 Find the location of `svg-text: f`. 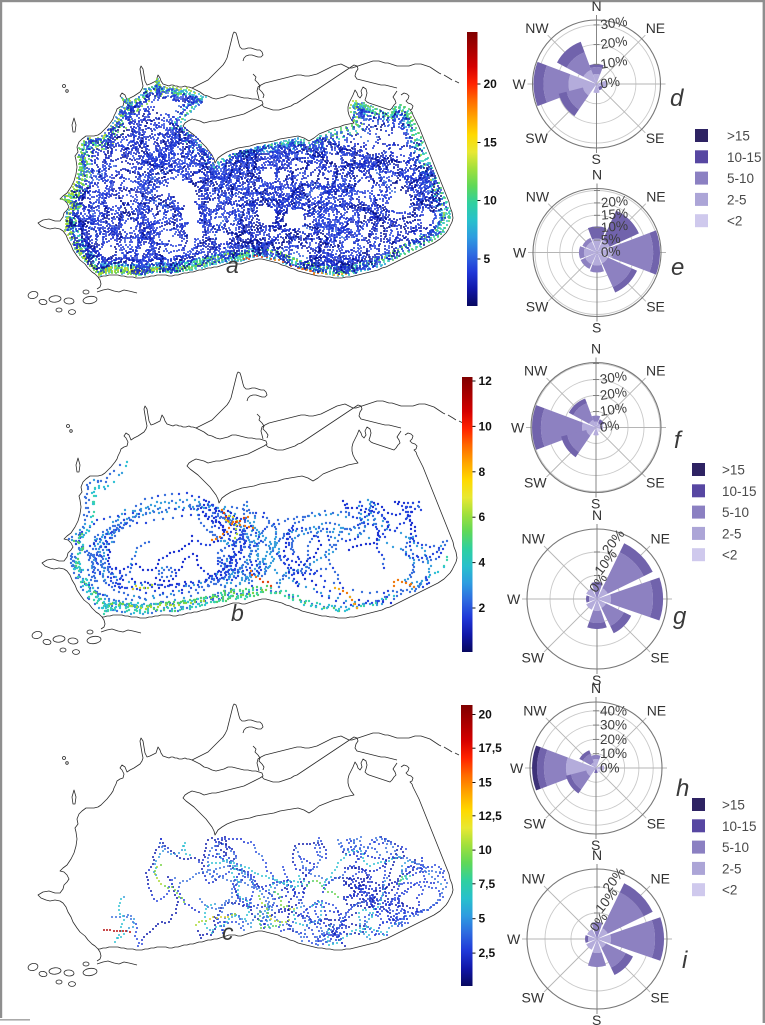

svg-text: f is located at coordinates (678, 440).